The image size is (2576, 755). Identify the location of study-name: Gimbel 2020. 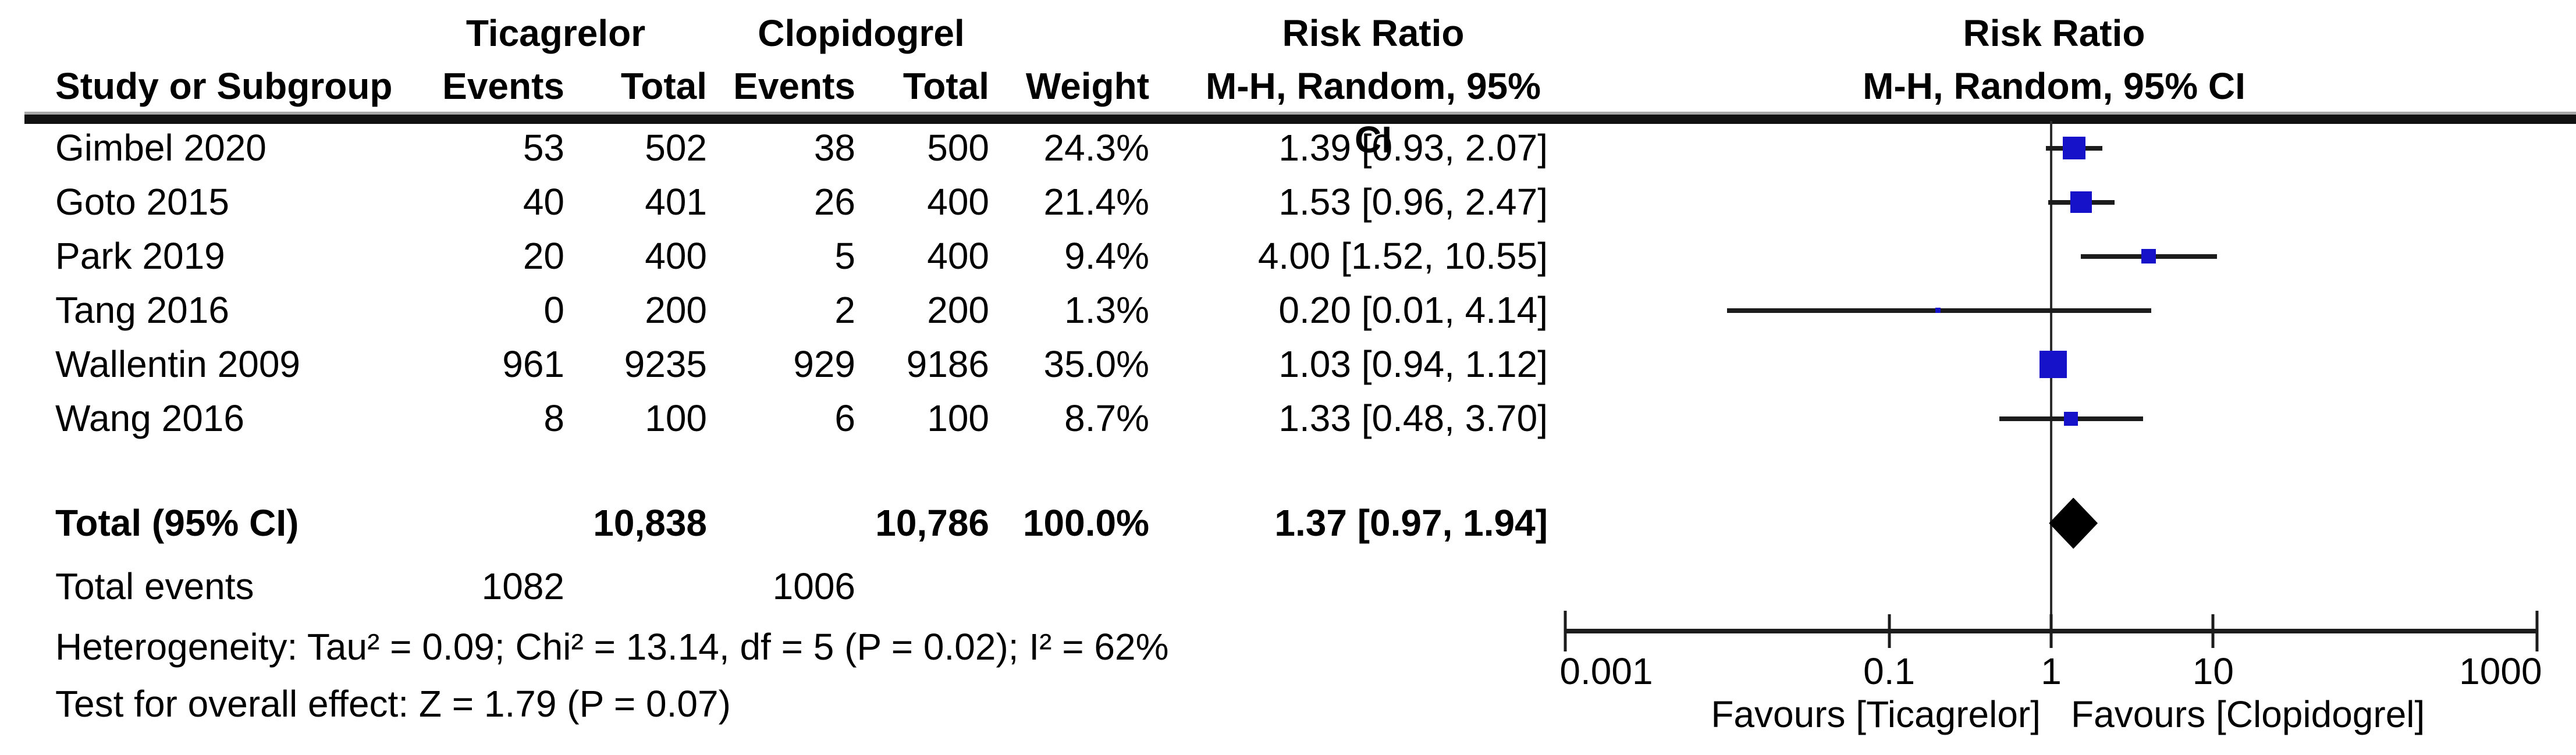
(161, 148).